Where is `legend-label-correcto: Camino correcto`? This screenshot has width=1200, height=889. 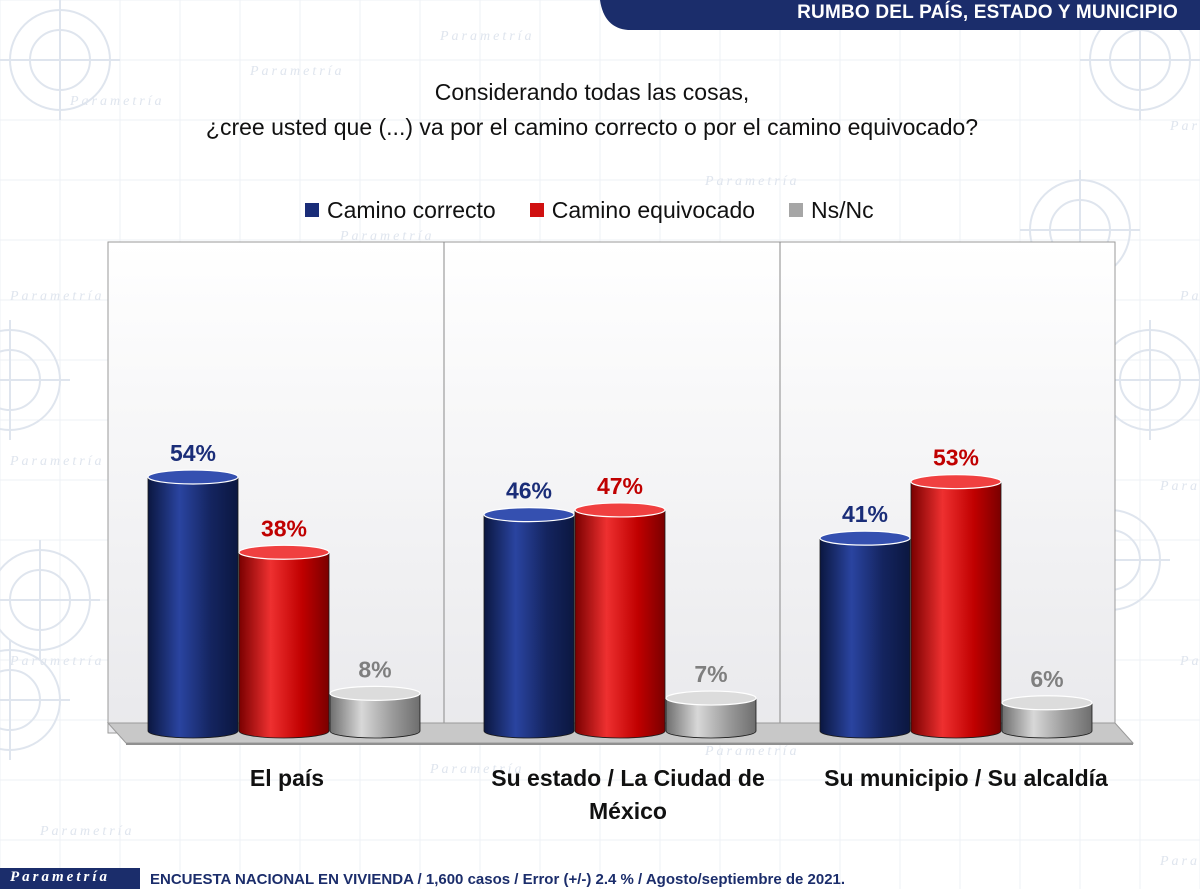 legend-label-correcto: Camino correcto is located at coordinates (411, 209).